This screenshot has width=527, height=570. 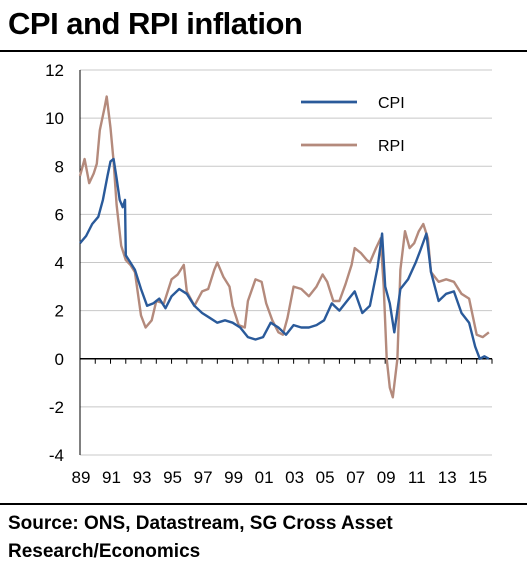 I want to click on x-tick-label: 01, so click(x=264, y=477).